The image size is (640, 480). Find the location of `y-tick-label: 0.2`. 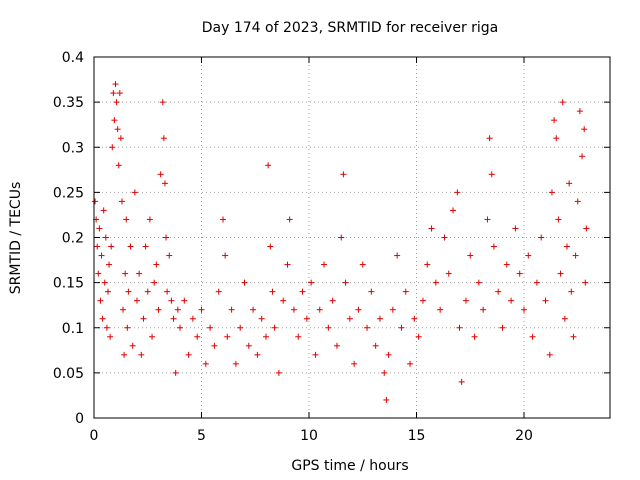

y-tick-label: 0.2 is located at coordinates (73, 239).